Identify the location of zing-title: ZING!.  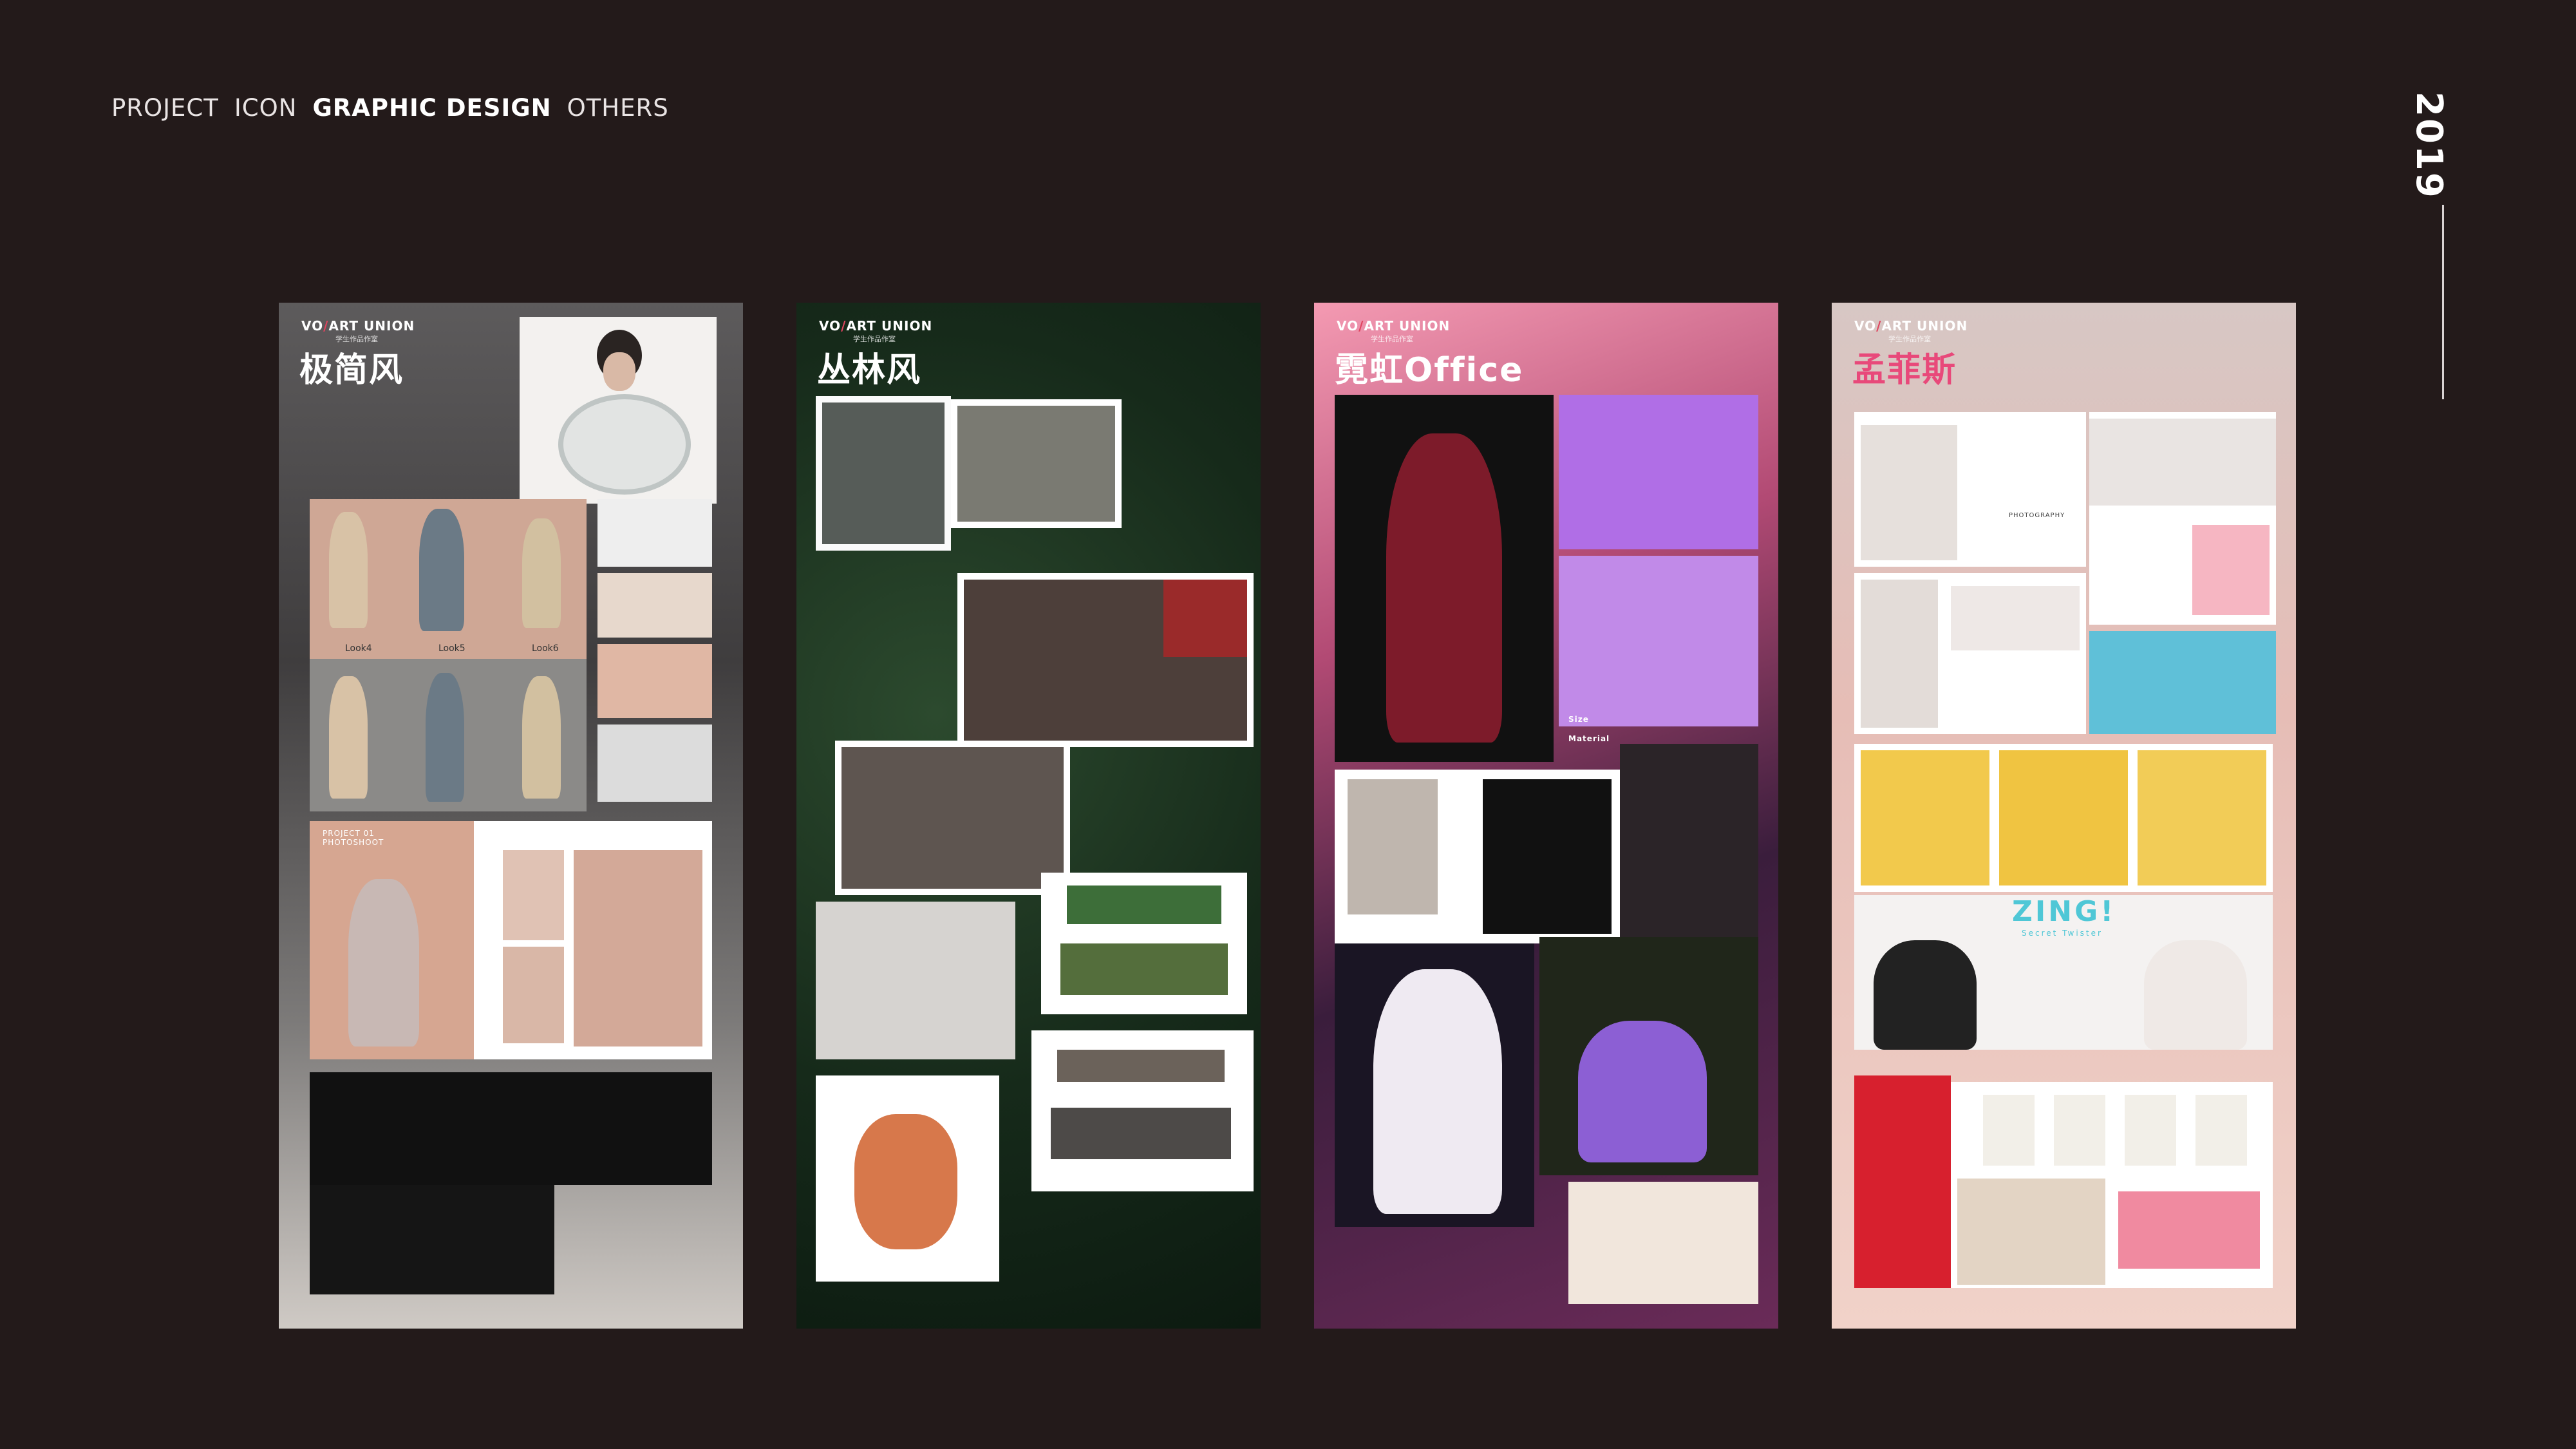
(2064, 911).